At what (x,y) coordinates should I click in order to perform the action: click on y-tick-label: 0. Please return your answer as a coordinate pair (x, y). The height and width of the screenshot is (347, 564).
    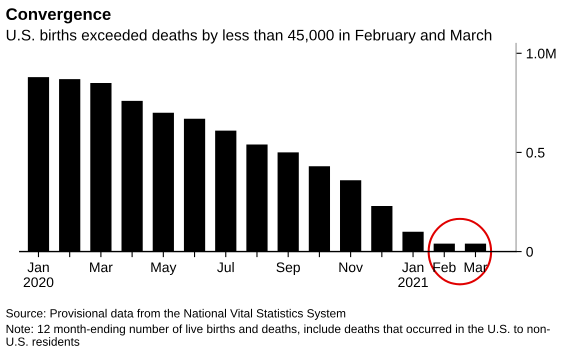
    Looking at the image, I should click on (529, 251).